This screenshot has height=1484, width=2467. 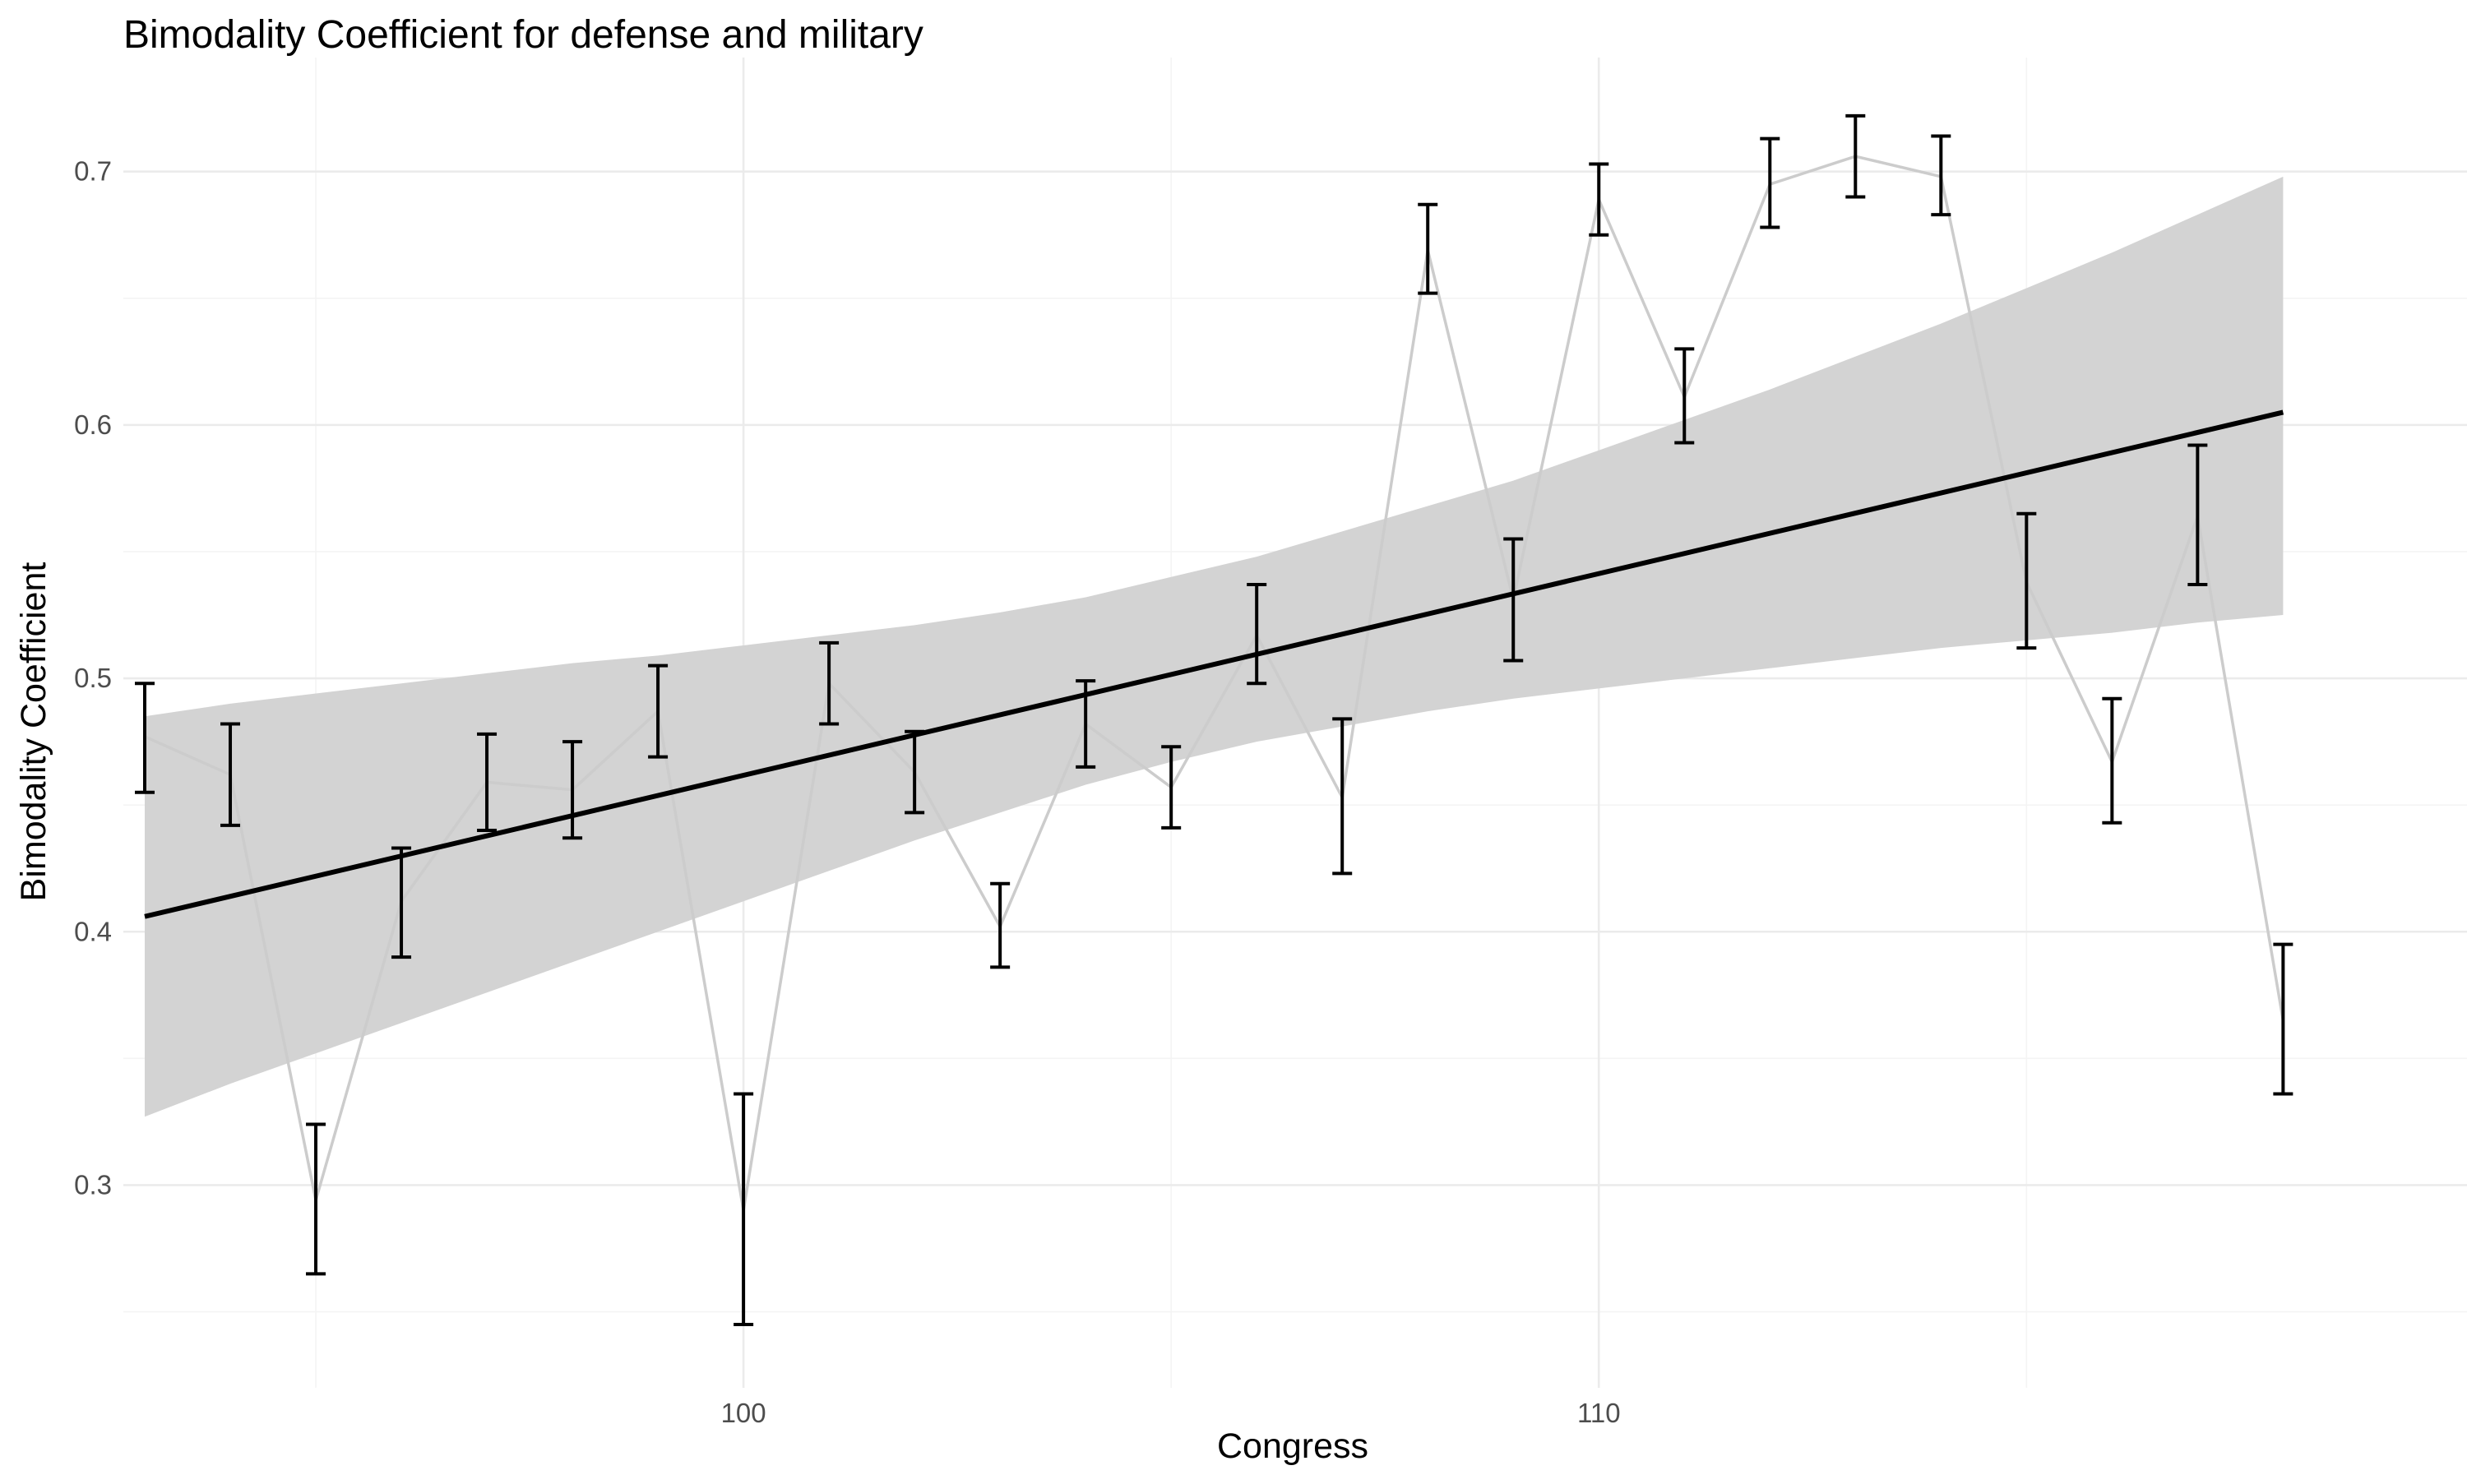 What do you see at coordinates (93, 171) in the screenshot?
I see `y-tick-label: 0.7` at bounding box center [93, 171].